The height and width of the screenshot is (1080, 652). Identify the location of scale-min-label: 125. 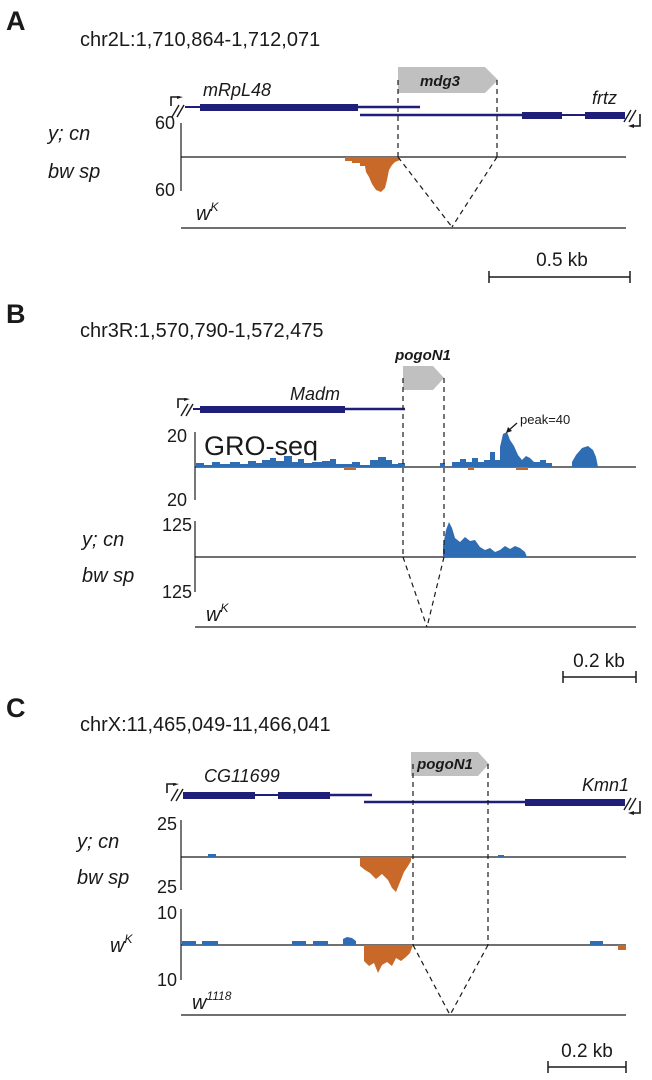
(177, 592).